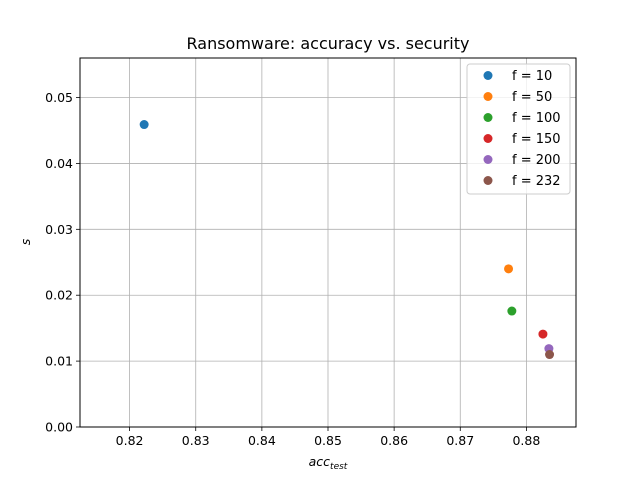 The height and width of the screenshot is (480, 640). I want to click on legend-entry: f = 150, so click(536, 139).